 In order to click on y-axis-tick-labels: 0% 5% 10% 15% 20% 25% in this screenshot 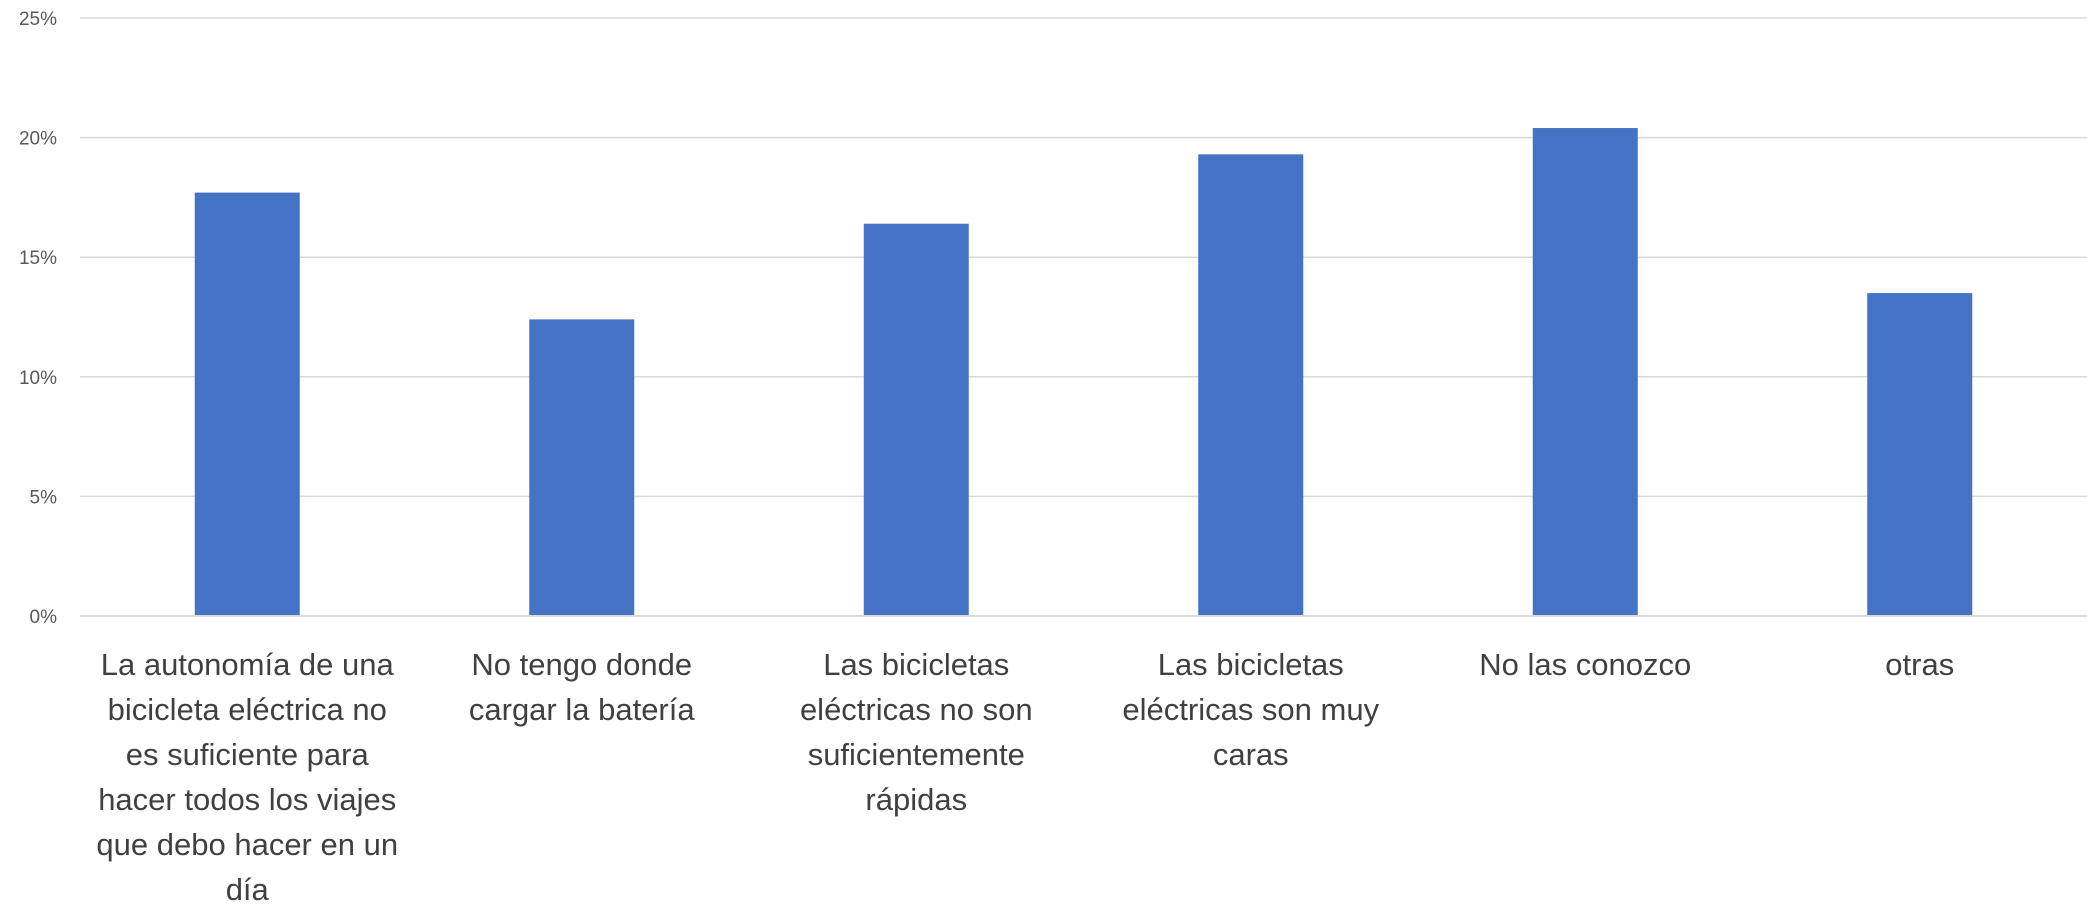, I will do `click(38, 318)`.